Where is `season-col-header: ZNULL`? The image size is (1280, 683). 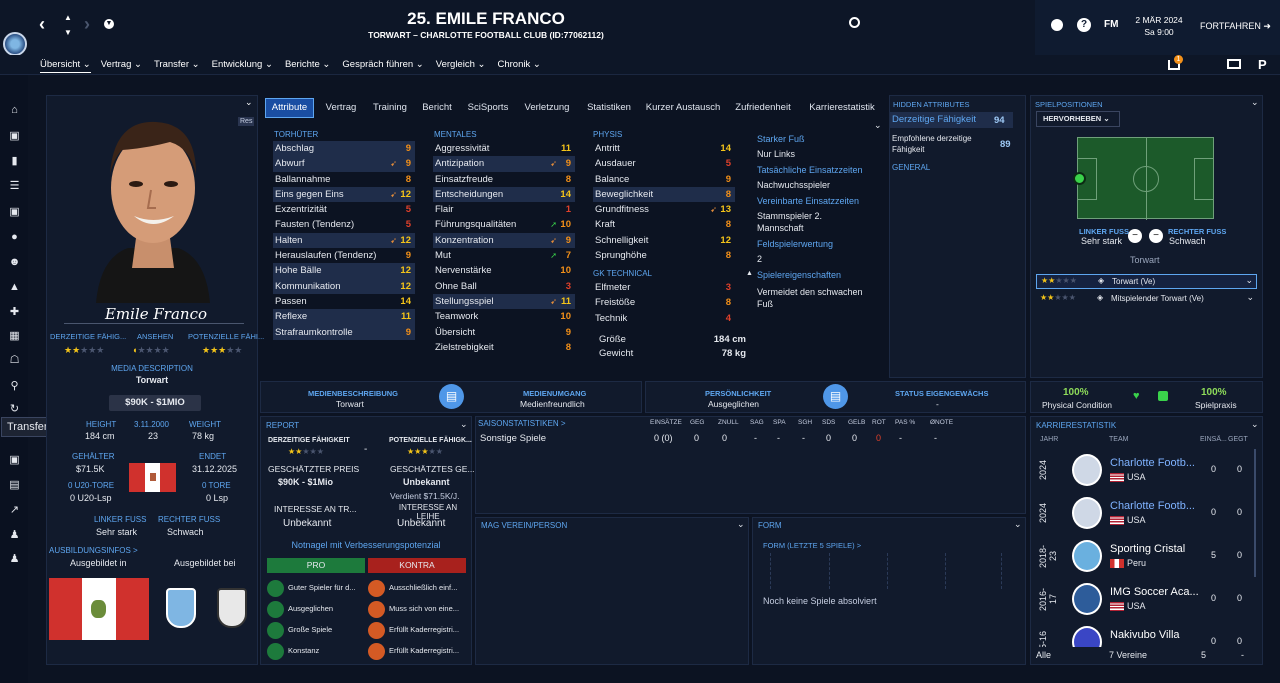 season-col-header: ZNULL is located at coordinates (728, 422).